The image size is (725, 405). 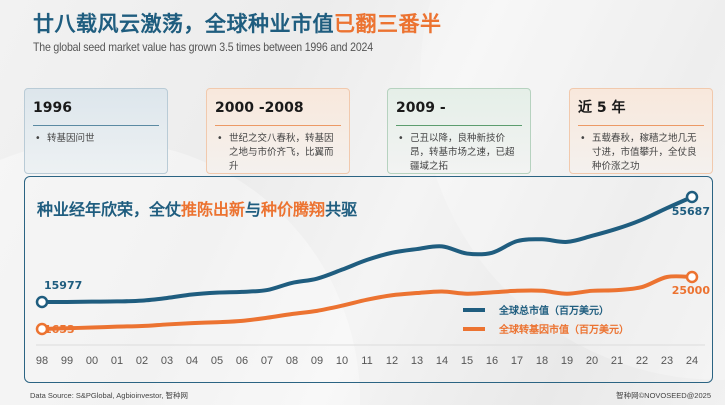 What do you see at coordinates (417, 361) in the screenshot?
I see `x-tick-label: 13` at bounding box center [417, 361].